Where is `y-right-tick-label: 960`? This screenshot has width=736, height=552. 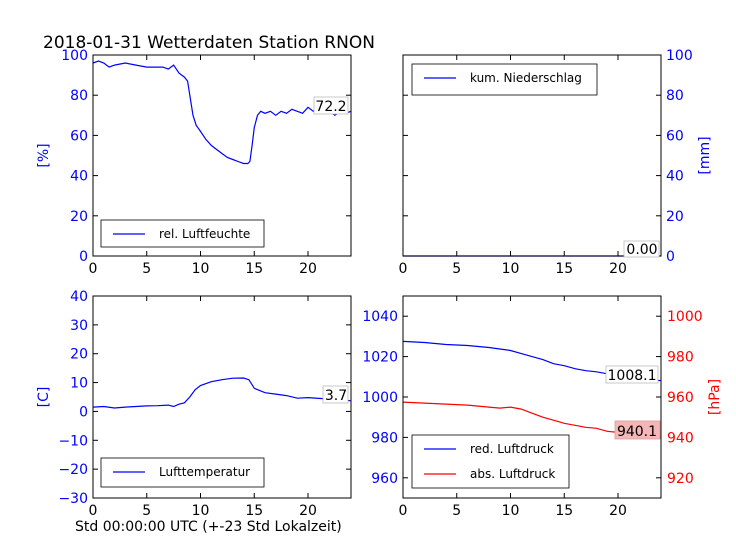 y-right-tick-label: 960 is located at coordinates (680, 398).